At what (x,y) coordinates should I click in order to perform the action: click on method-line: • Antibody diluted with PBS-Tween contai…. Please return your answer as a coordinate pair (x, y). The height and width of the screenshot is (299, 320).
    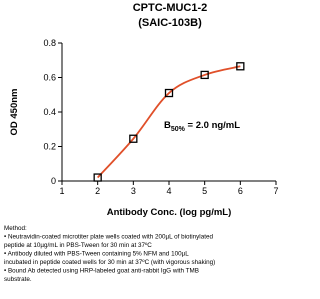
    Looking at the image, I should click on (96, 254).